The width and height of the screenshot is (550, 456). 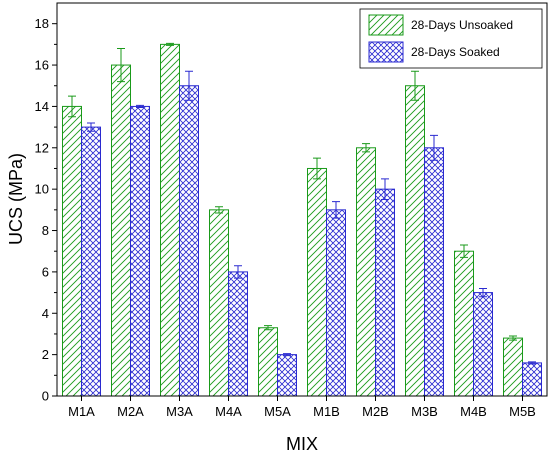 What do you see at coordinates (277, 411) in the screenshot?
I see `x-tick-label: M5A` at bounding box center [277, 411].